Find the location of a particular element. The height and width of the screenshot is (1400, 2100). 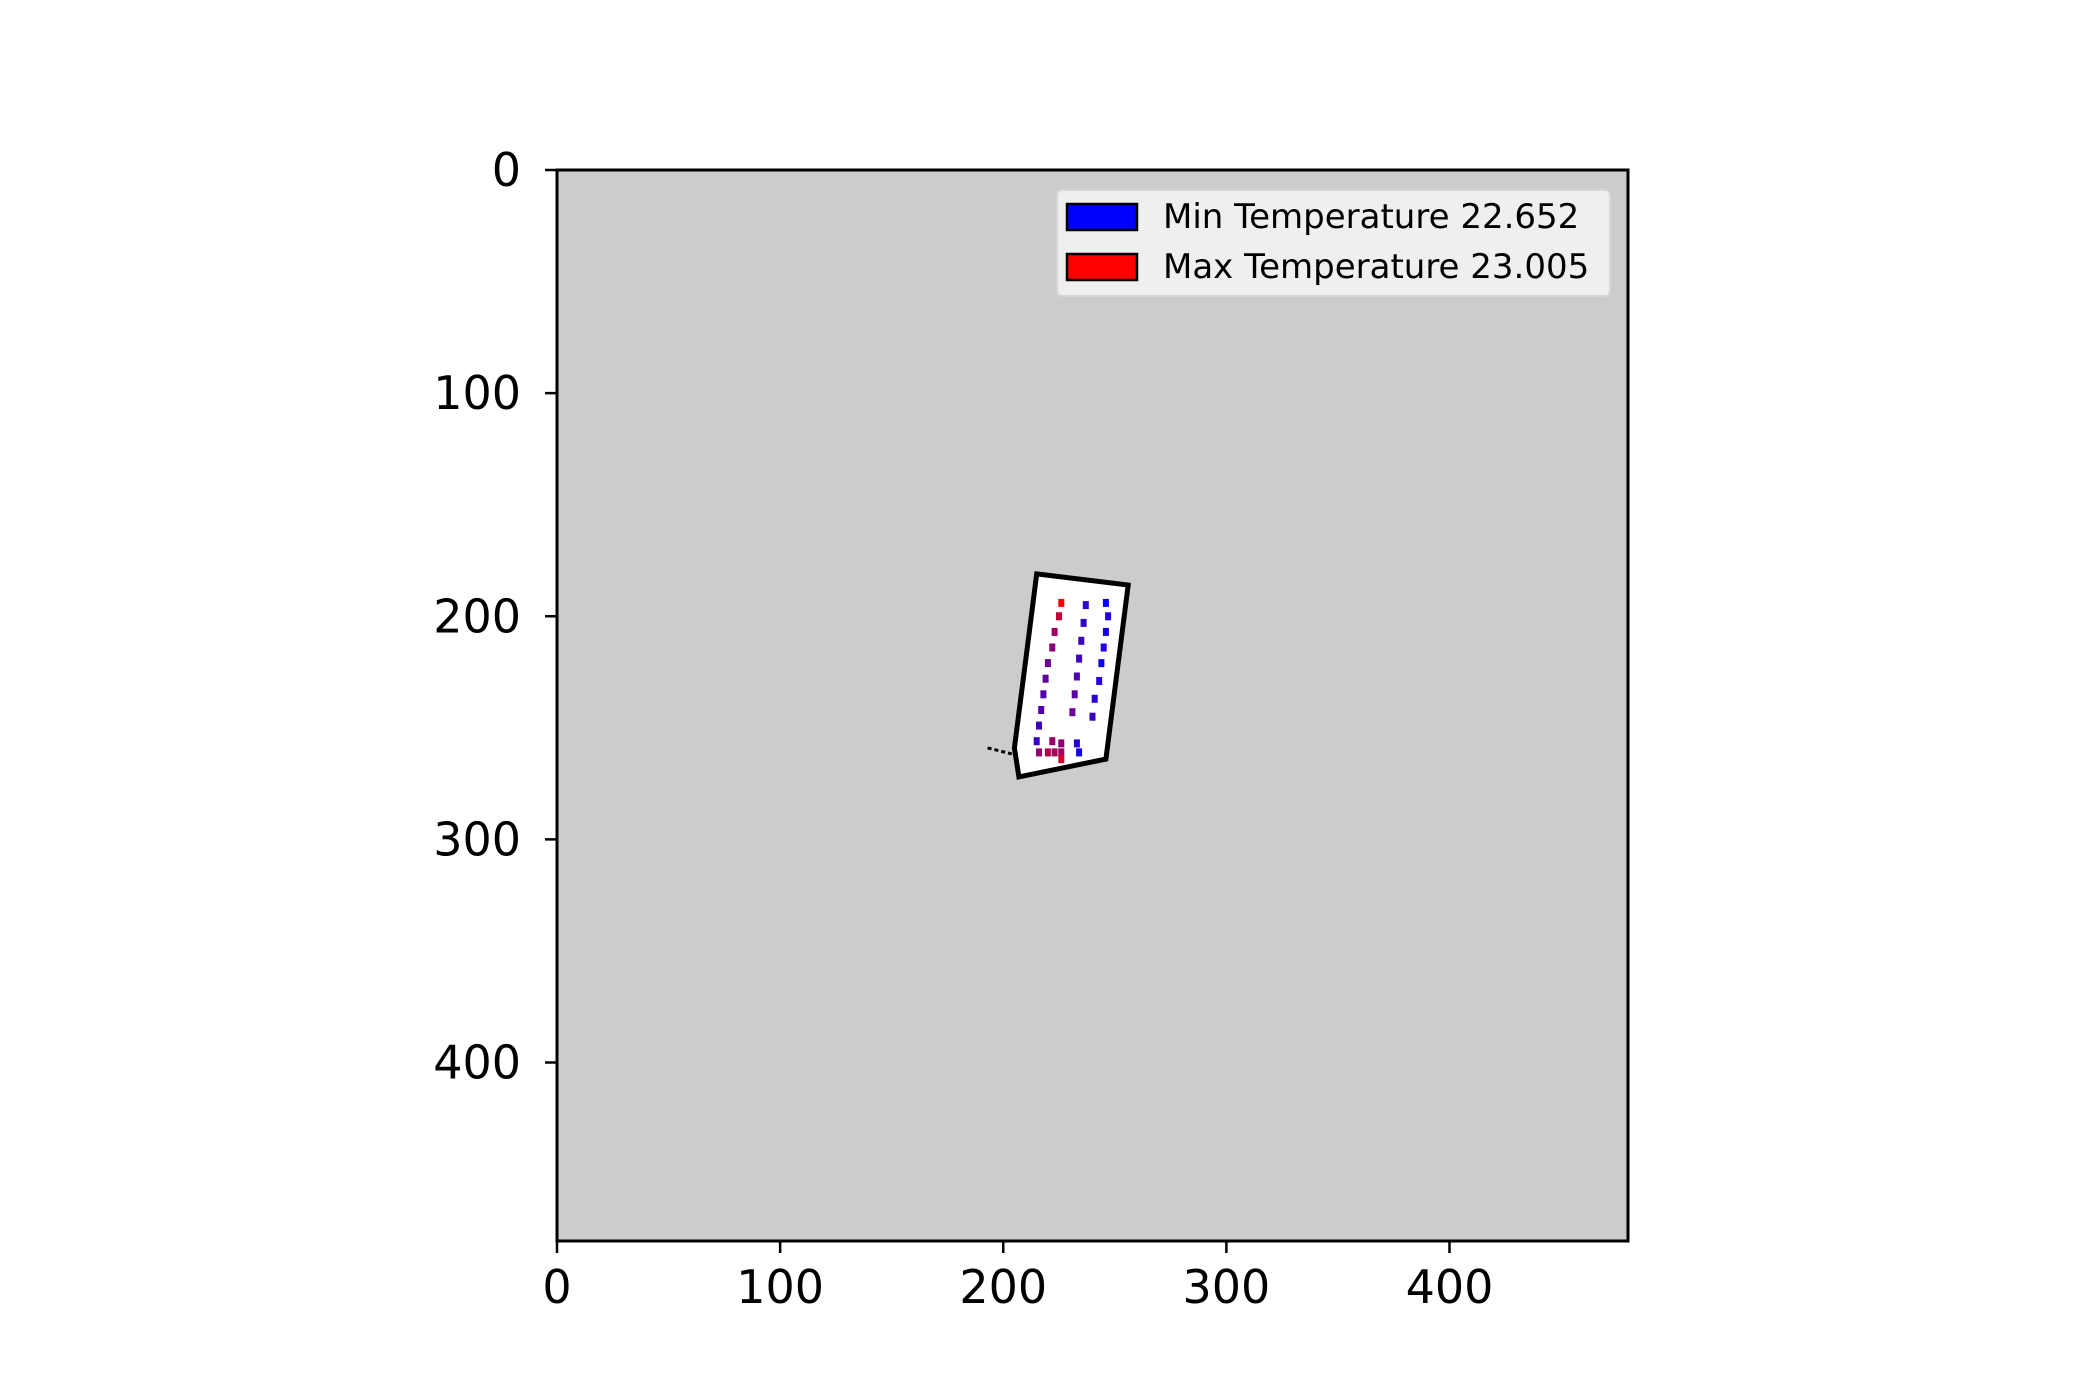

y-tick-label-300: 300 is located at coordinates (477, 839).